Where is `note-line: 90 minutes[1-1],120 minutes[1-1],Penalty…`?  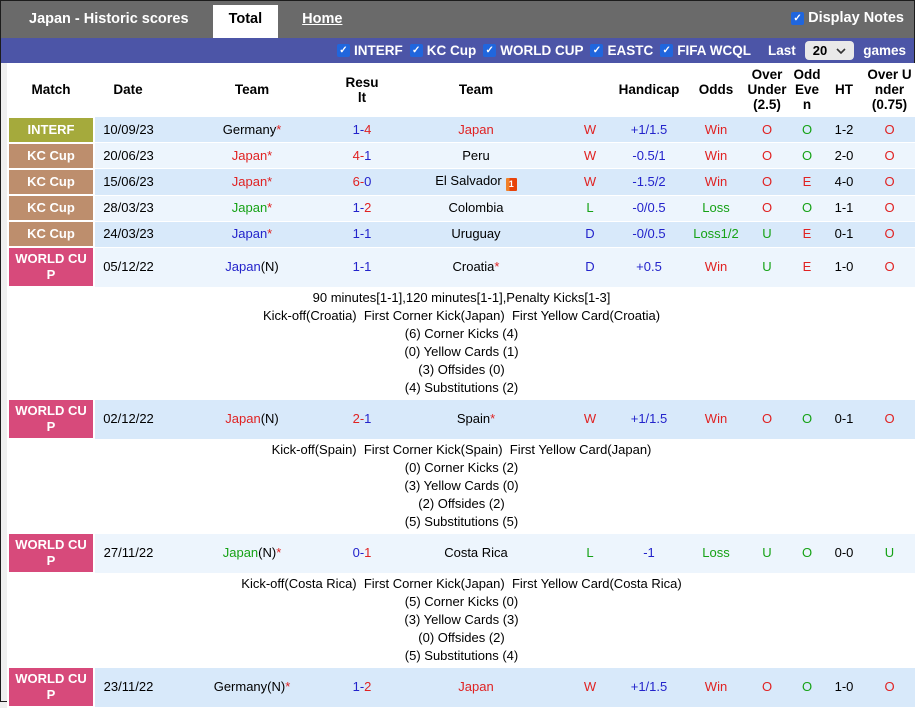 note-line: 90 minutes[1-1],120 minutes[1-1],Penalty… is located at coordinates (461, 297).